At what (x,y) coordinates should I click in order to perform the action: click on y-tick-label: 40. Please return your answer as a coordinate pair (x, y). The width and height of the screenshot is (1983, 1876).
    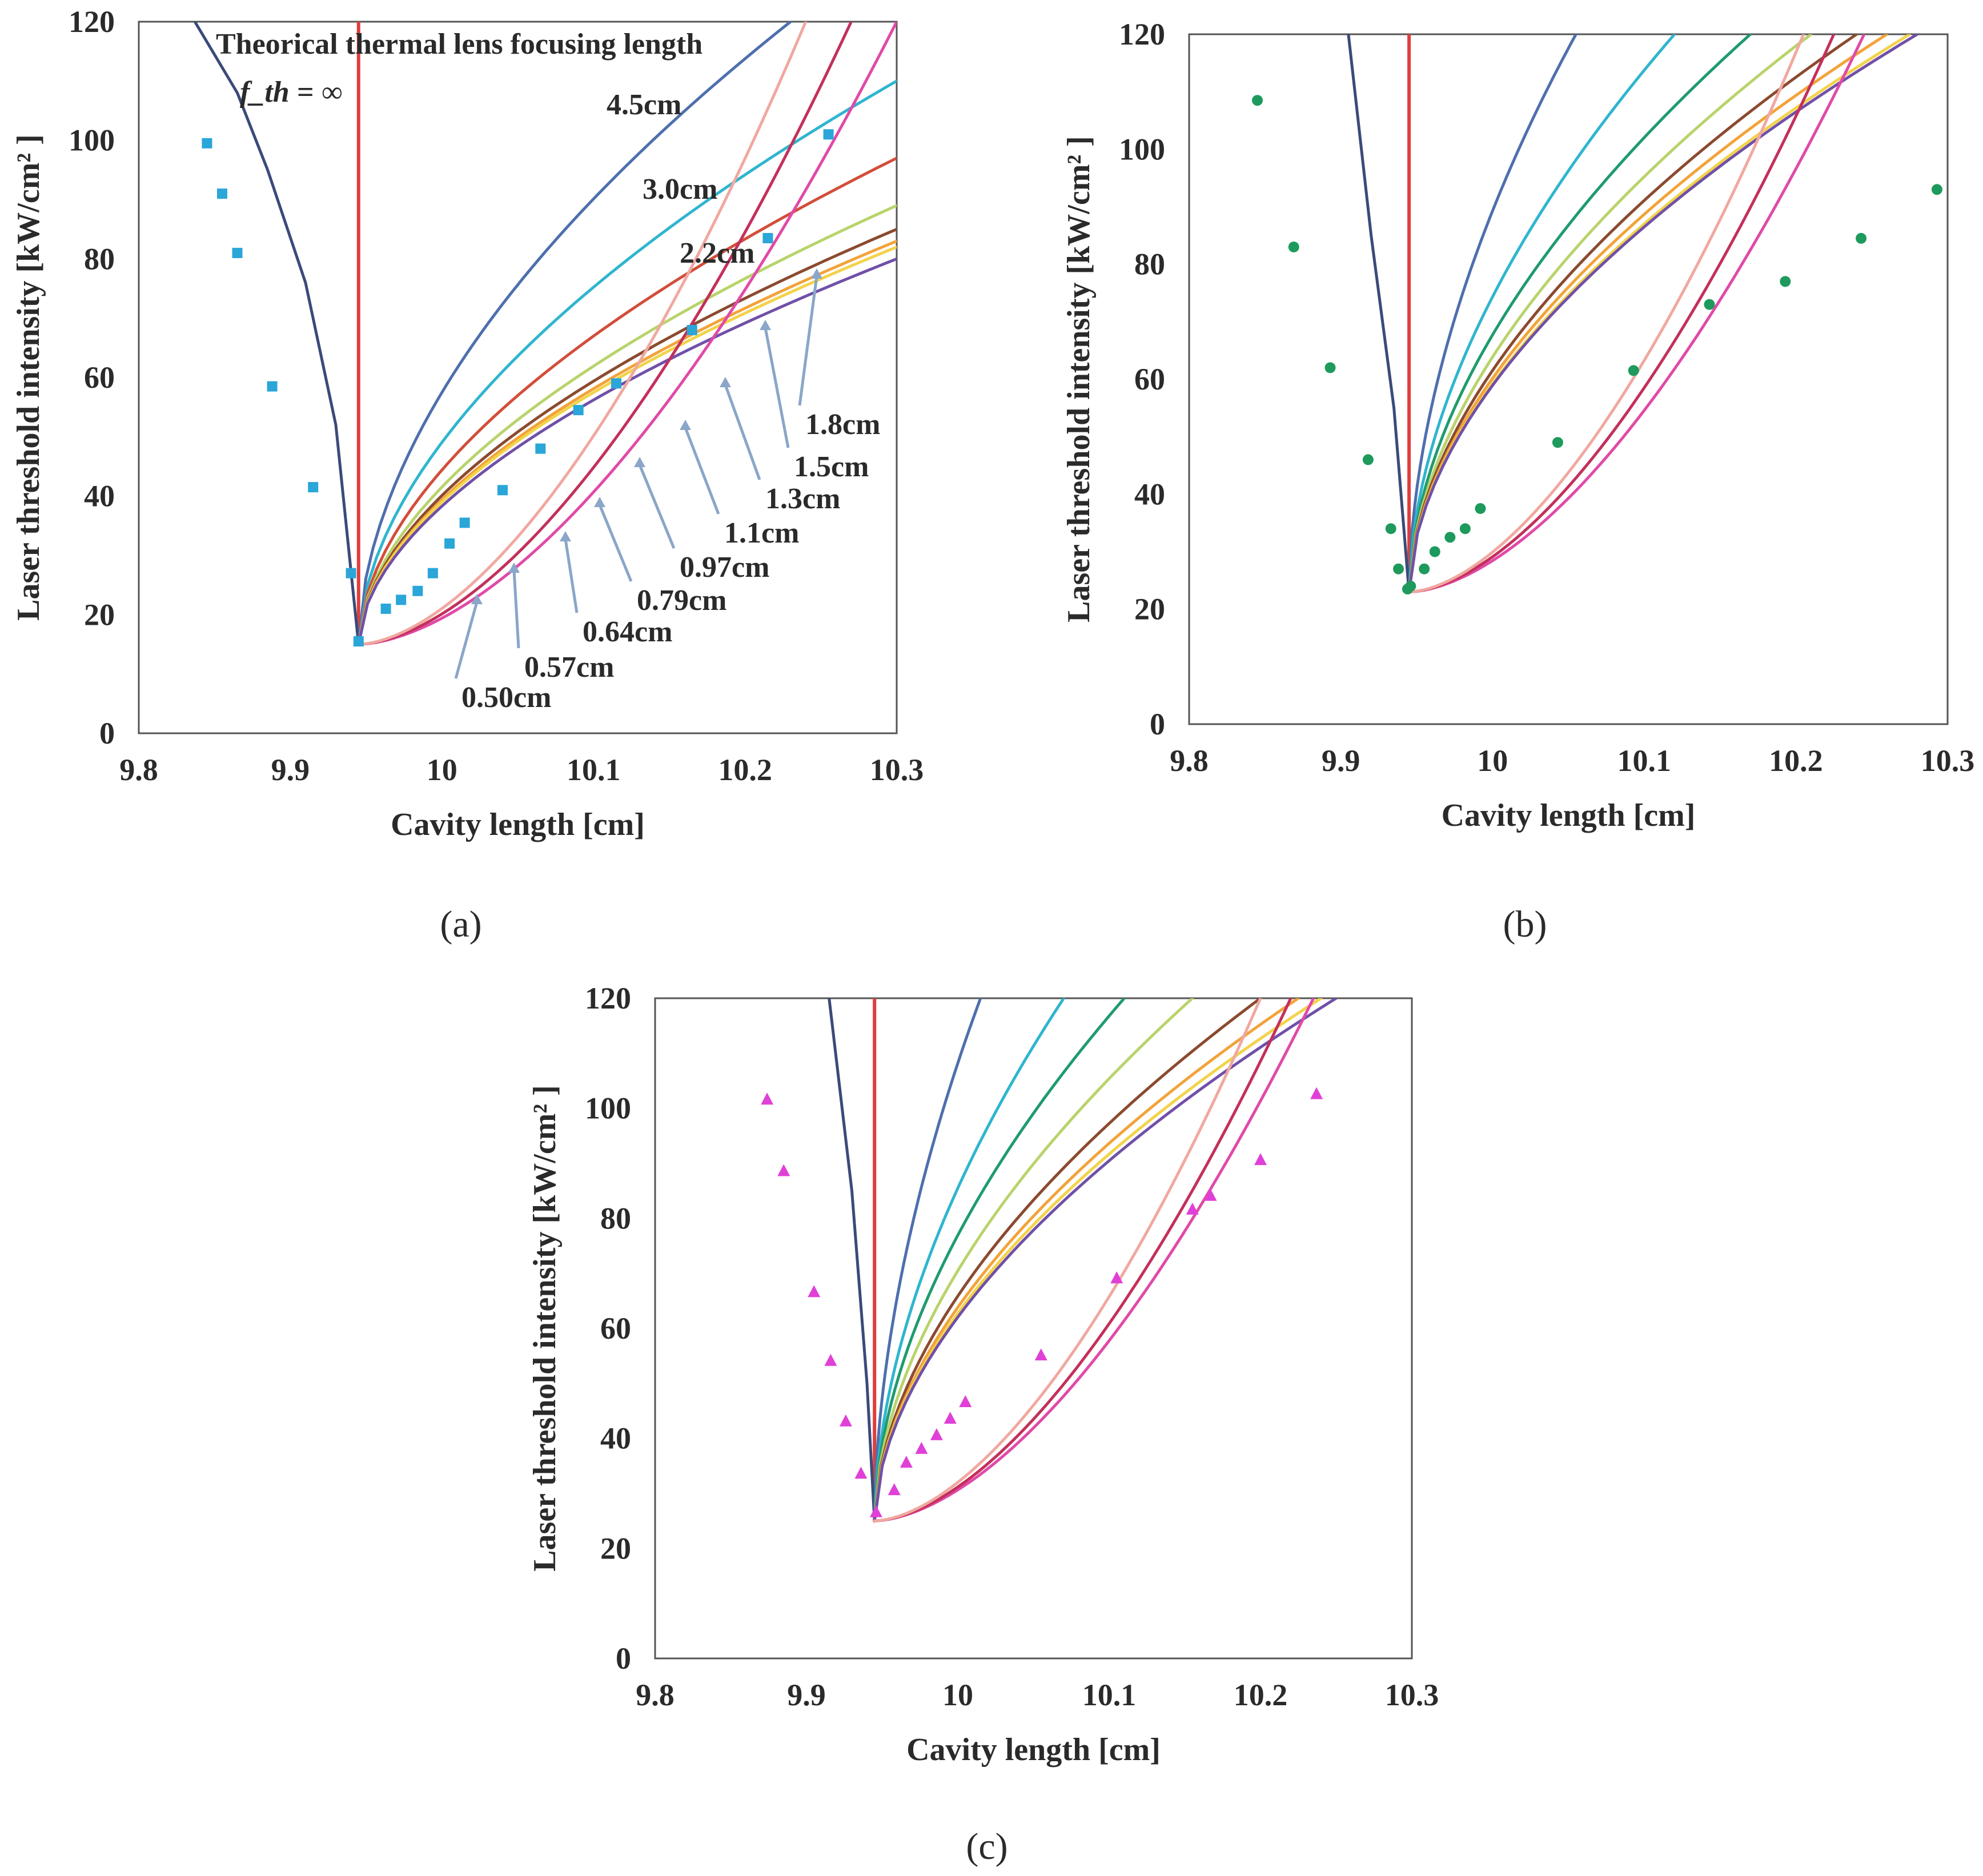
    Looking at the image, I should click on (99, 496).